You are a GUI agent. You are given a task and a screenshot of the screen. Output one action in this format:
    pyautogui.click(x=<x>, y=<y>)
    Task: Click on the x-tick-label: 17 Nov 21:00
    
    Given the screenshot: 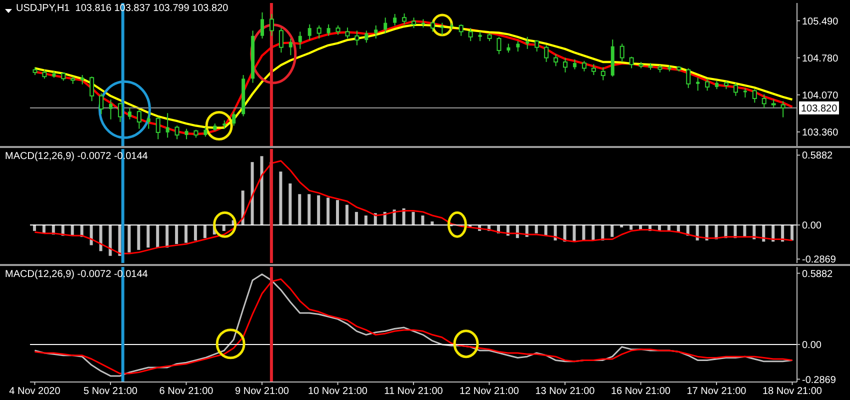 What is the action you would take?
    pyautogui.click(x=716, y=392)
    